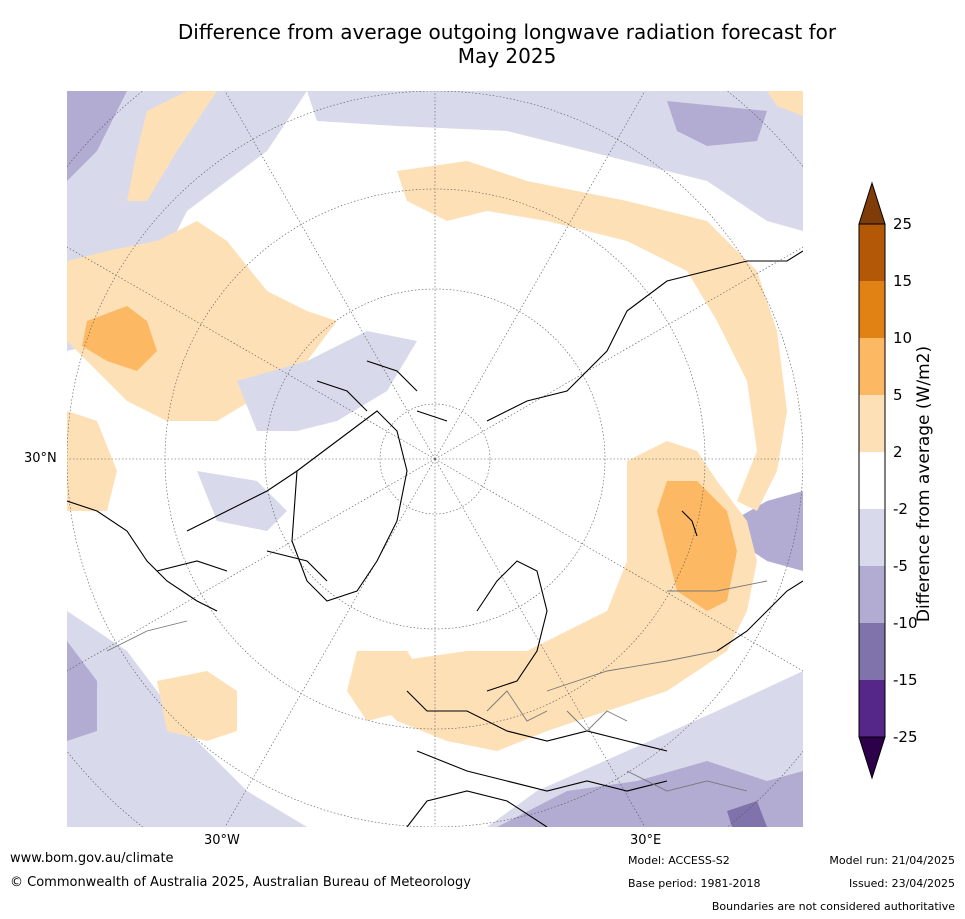 The width and height of the screenshot is (965, 919). Describe the element at coordinates (330, 642) in the screenshot. I see `meridian-30w` at that location.